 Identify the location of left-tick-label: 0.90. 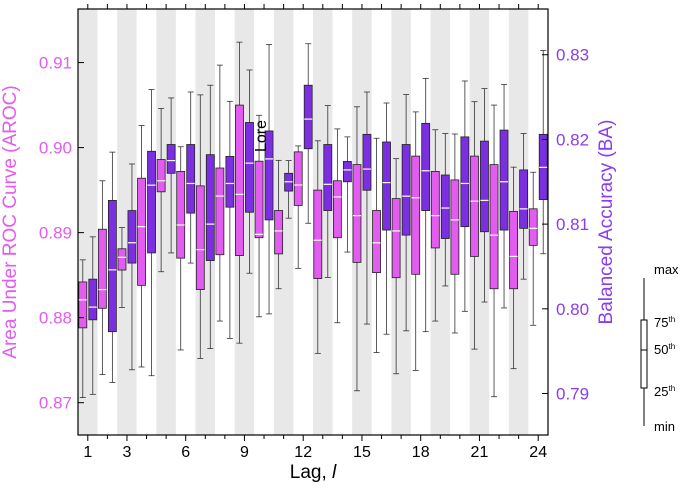
(55, 148).